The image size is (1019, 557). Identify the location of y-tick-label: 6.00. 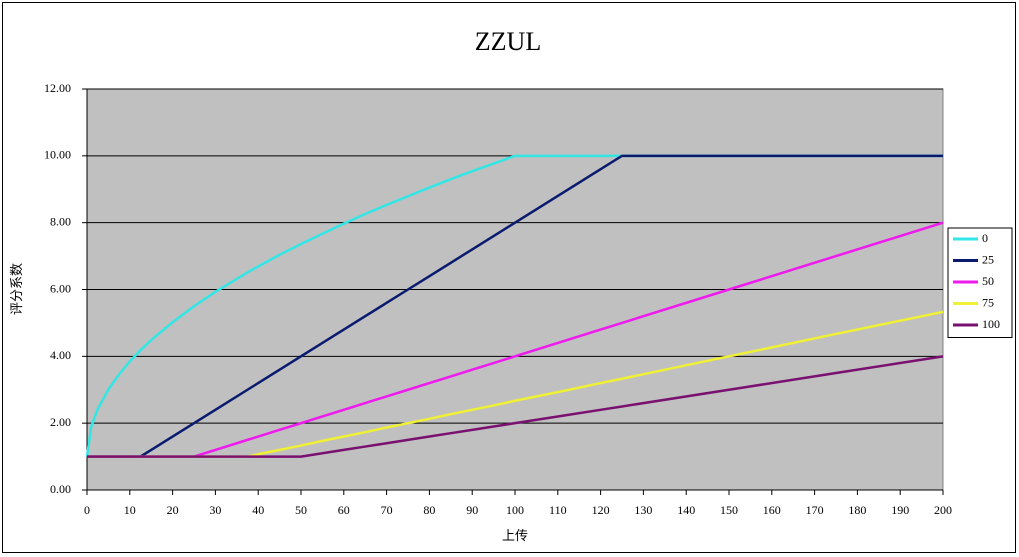
(60, 288).